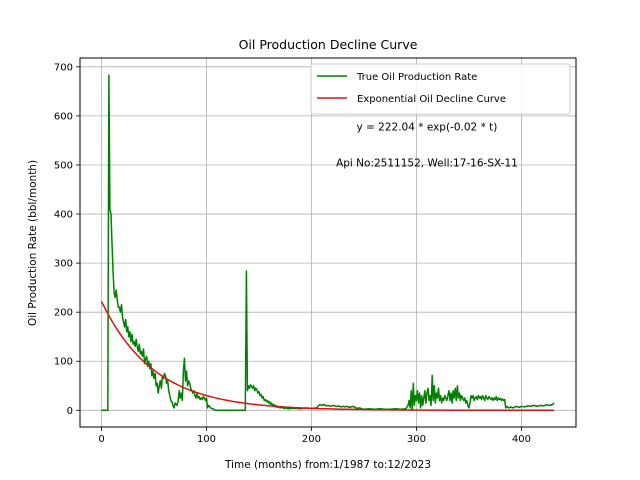 The width and height of the screenshot is (640, 480). Describe the element at coordinates (63, 67) in the screenshot. I see `y-tick-label: 700` at that location.